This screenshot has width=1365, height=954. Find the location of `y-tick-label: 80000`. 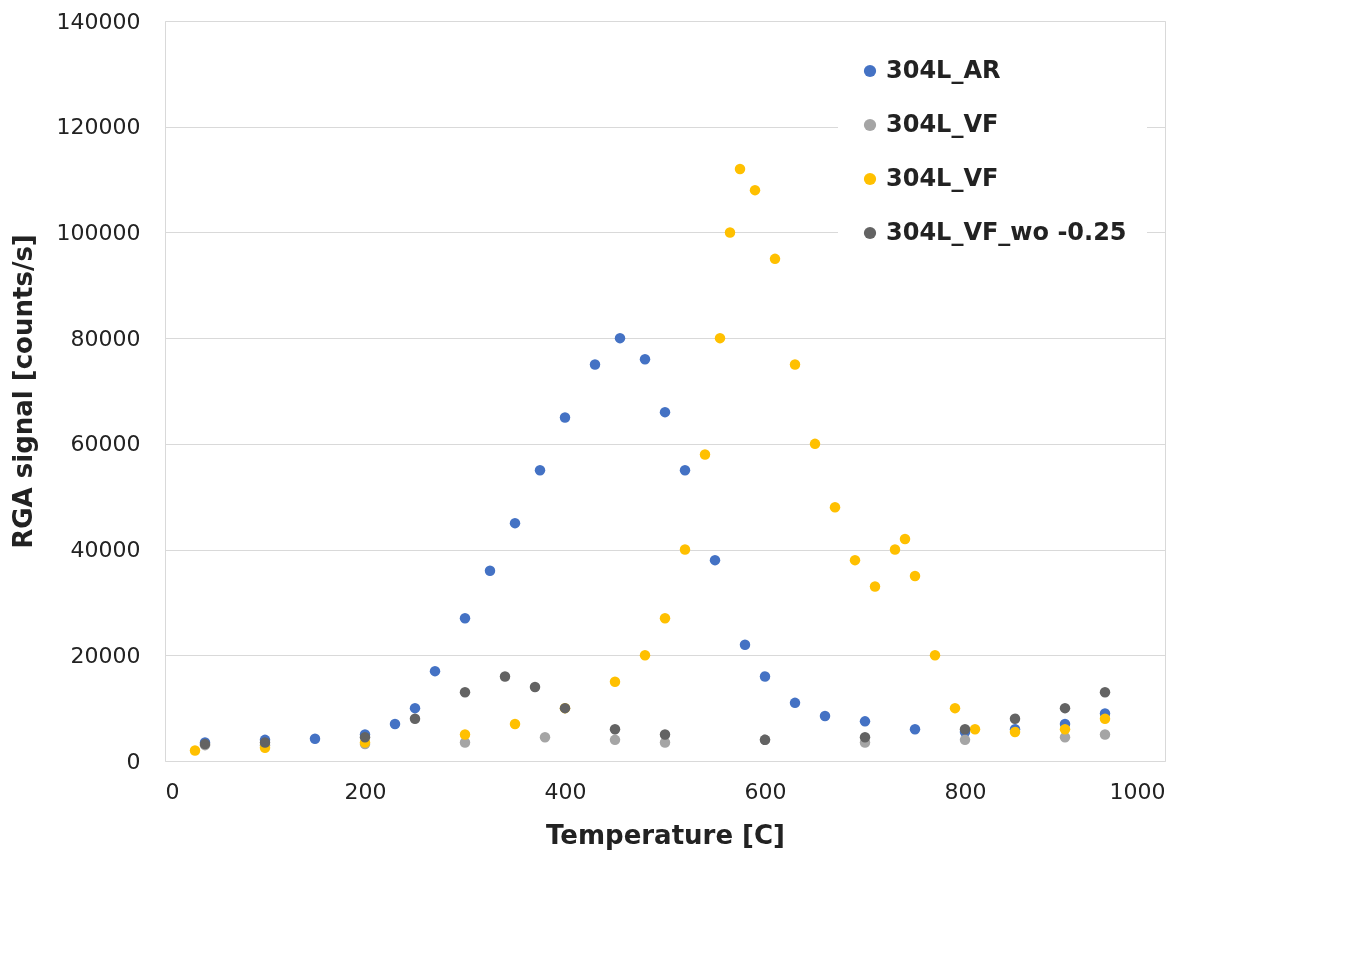

y-tick-label: 80000 is located at coordinates (105, 338).